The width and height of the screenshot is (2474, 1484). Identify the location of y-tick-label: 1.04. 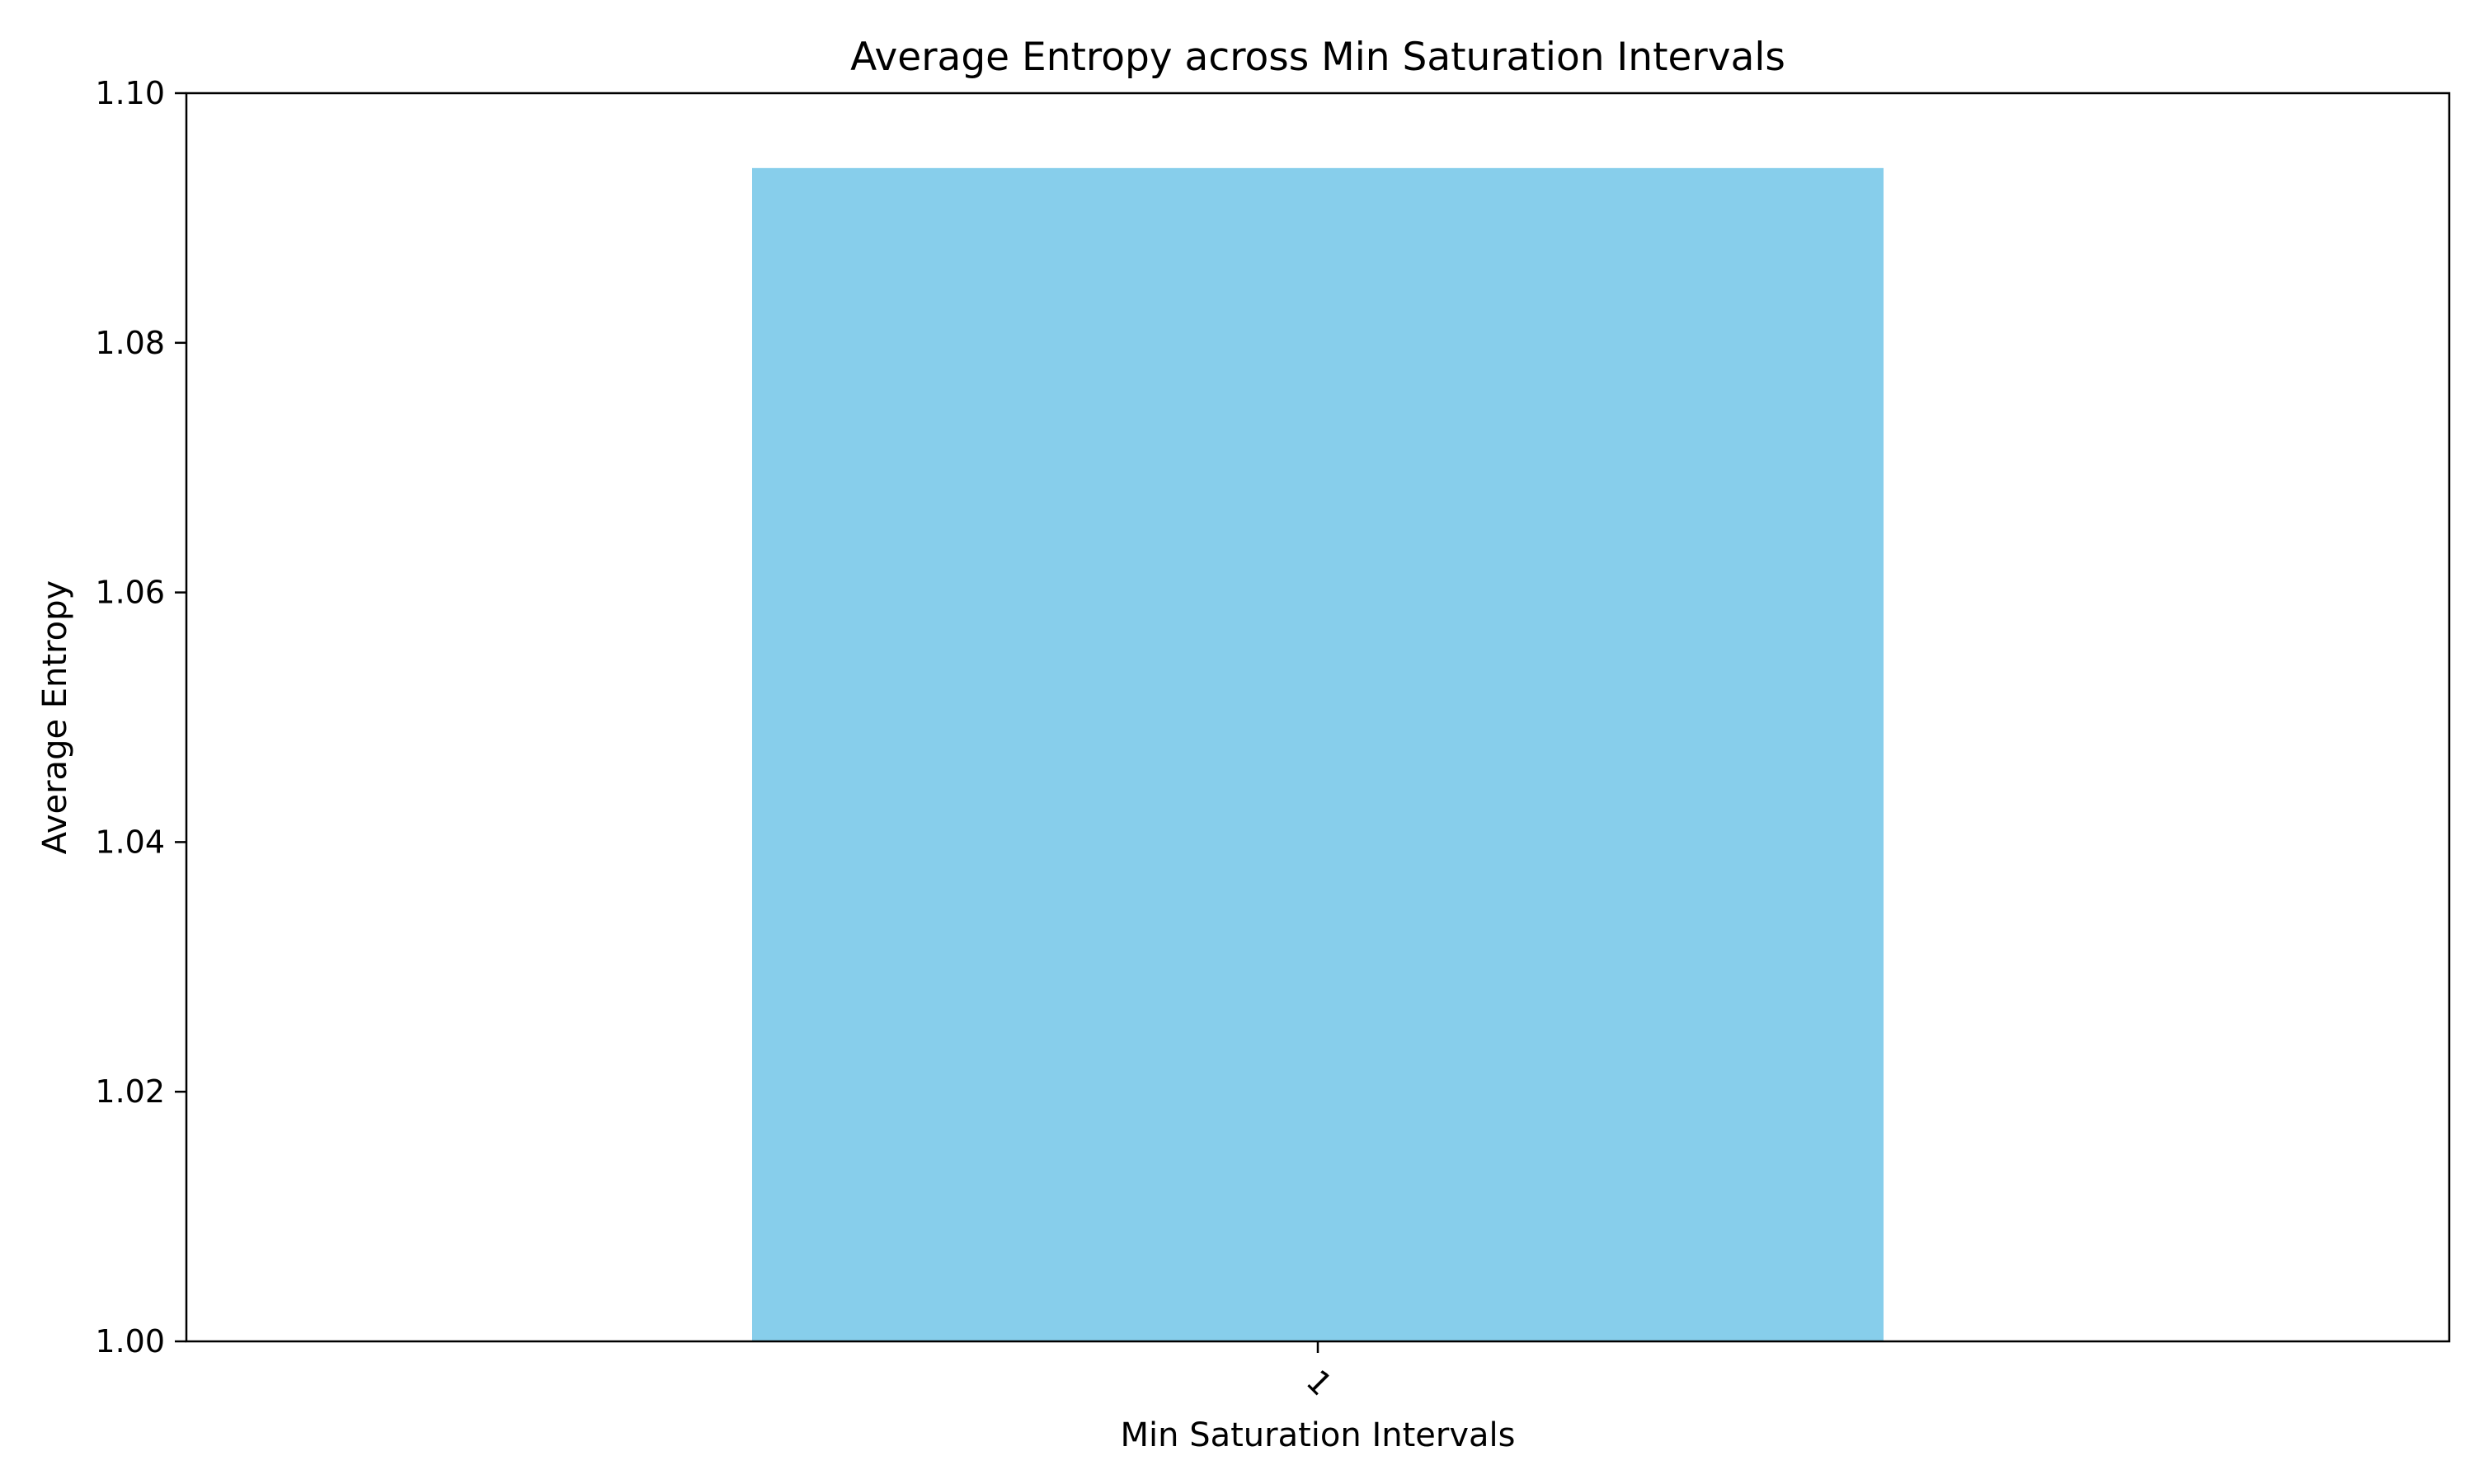
(130, 842).